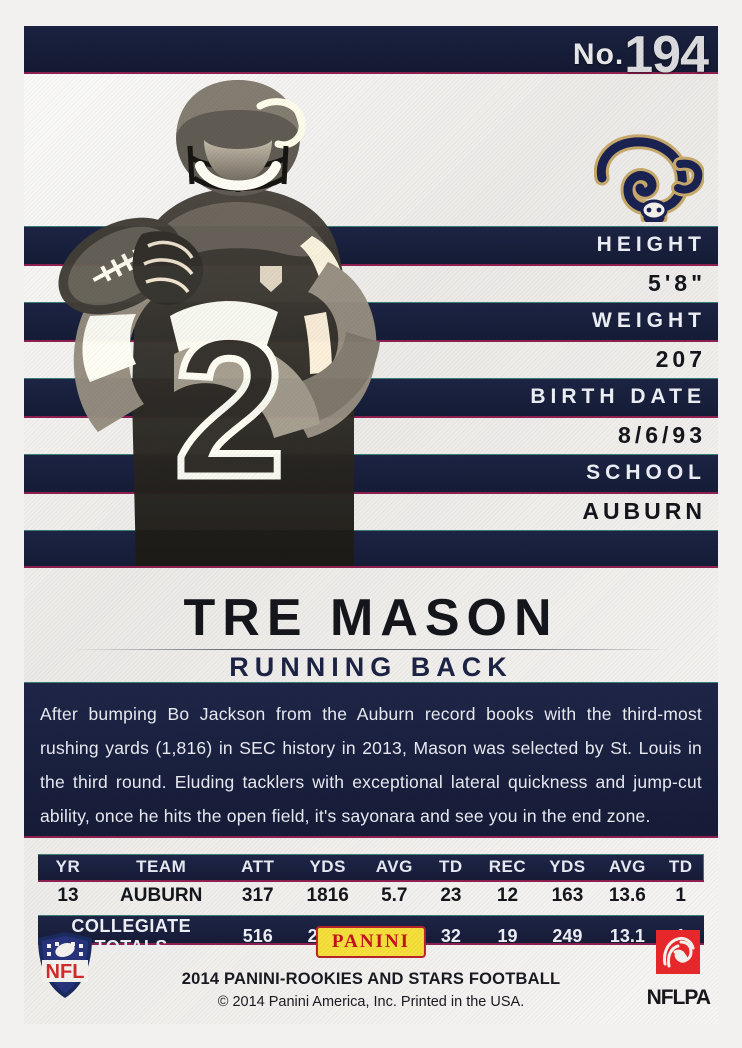  What do you see at coordinates (649, 180) in the screenshot?
I see `st-louis-rams-logo` at bounding box center [649, 180].